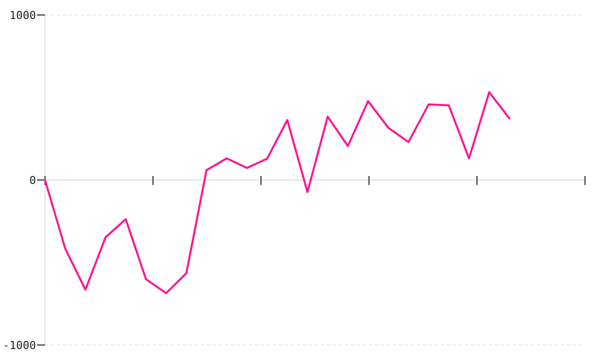  What do you see at coordinates (23, 15) in the screenshot?
I see `y-tick-label: 1000` at bounding box center [23, 15].